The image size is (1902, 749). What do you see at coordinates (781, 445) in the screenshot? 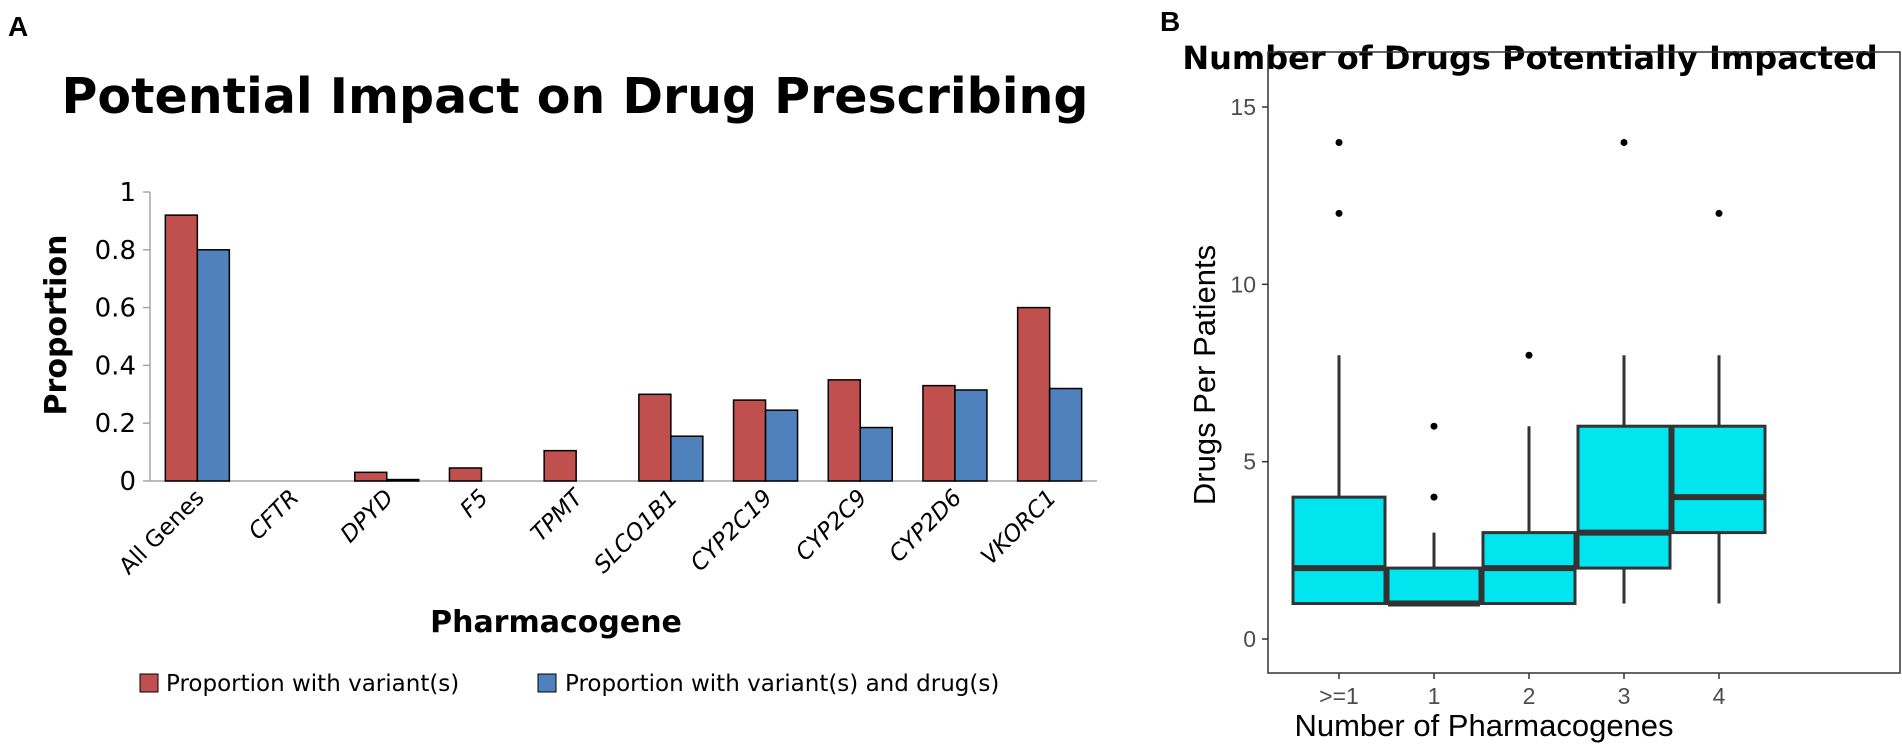
I see `bar-variant-drug-cyp2c19` at bounding box center [781, 445].